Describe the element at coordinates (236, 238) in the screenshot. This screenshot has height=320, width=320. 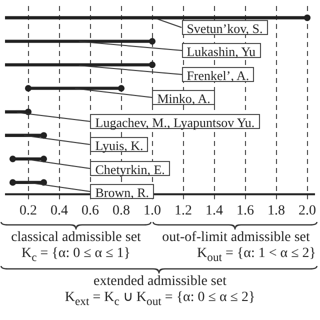
I see `text: out-of-limit admissible set` at that location.